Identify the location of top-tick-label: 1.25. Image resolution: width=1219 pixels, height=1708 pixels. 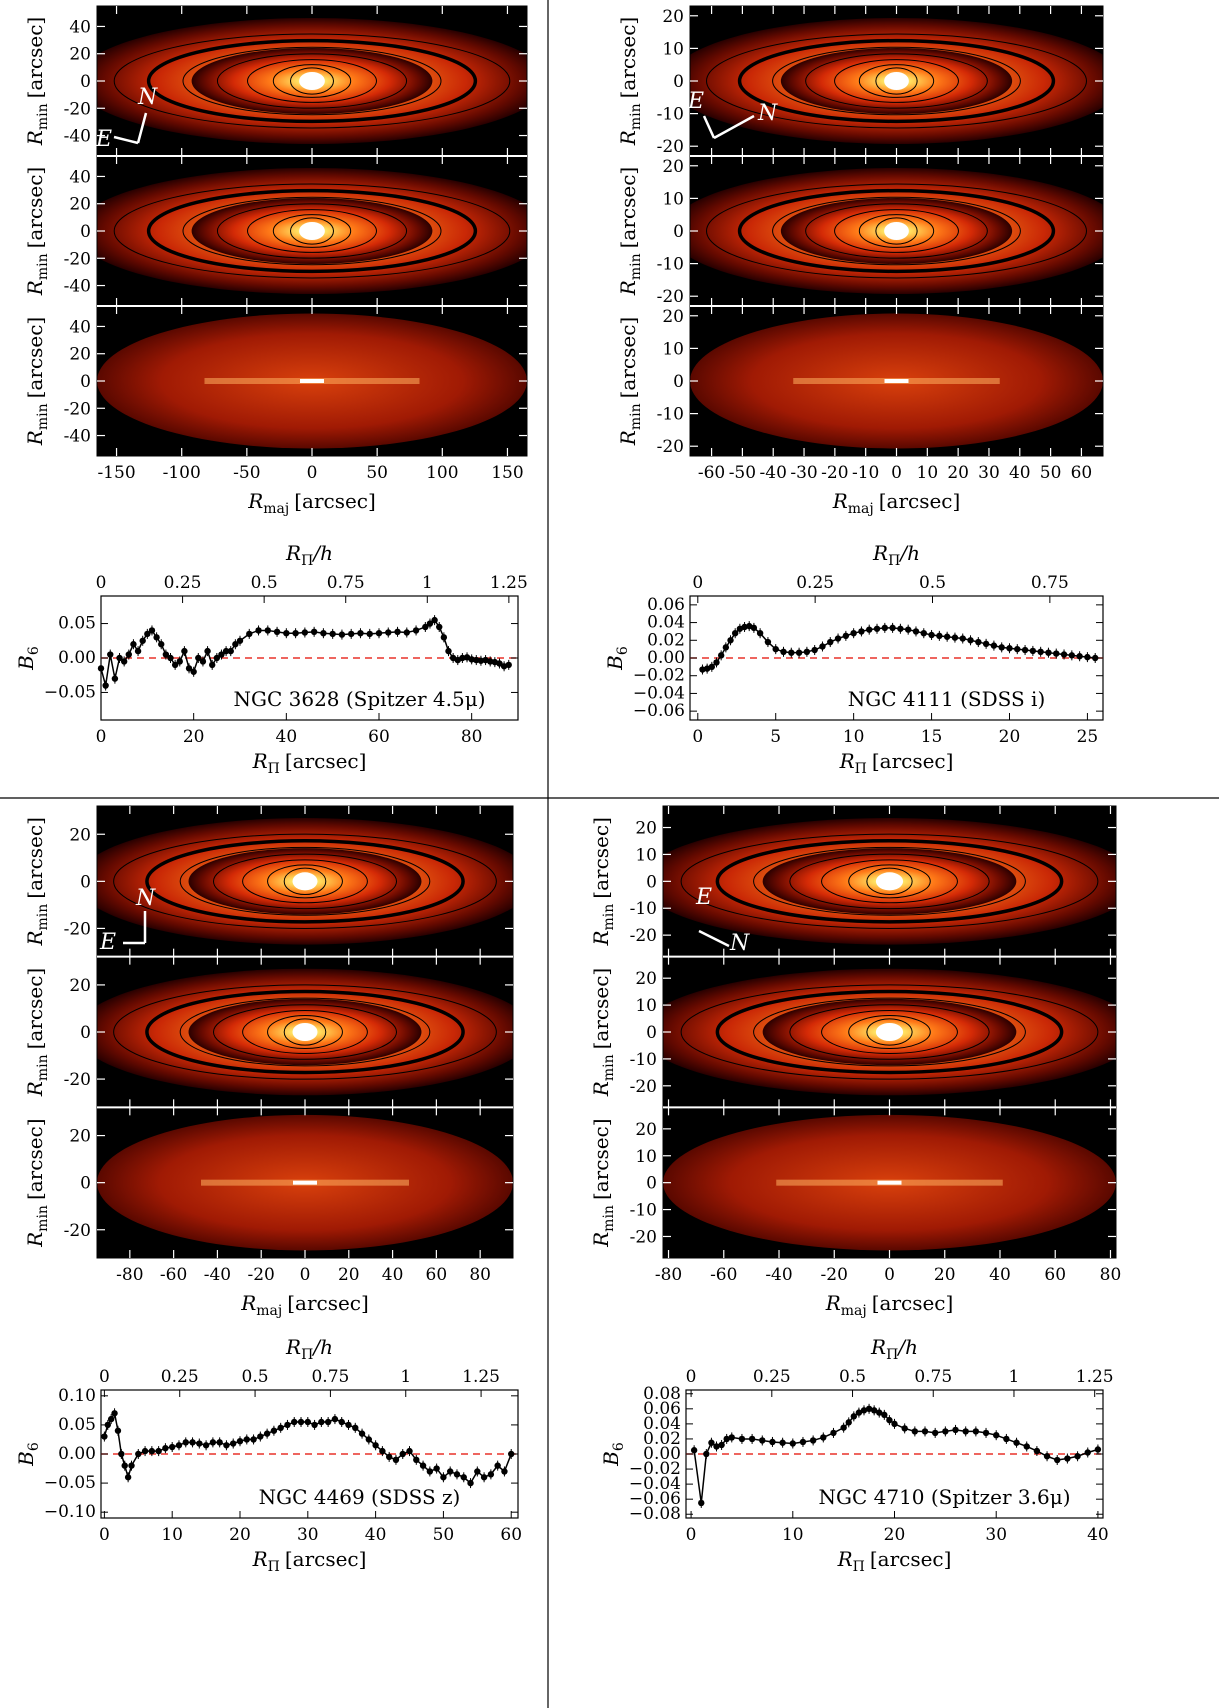
(1095, 1377).